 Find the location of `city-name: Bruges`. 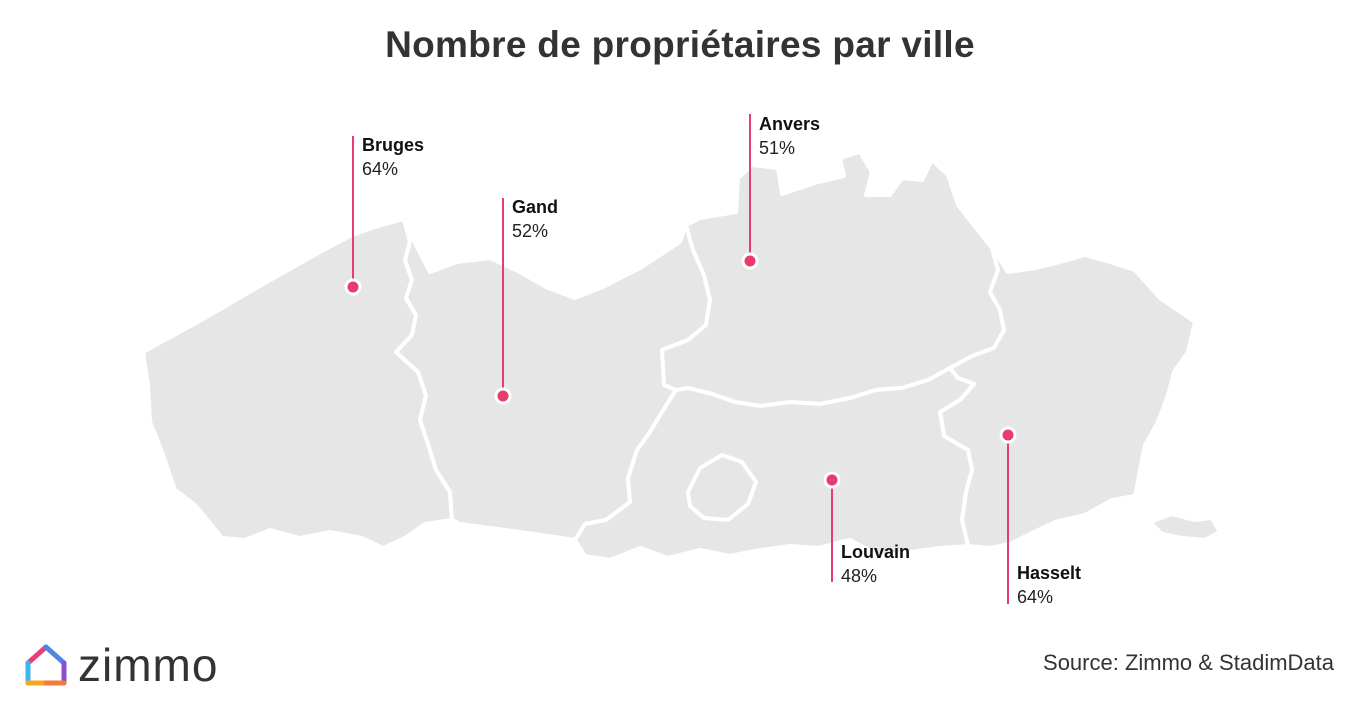

city-name: Bruges is located at coordinates (393, 145).